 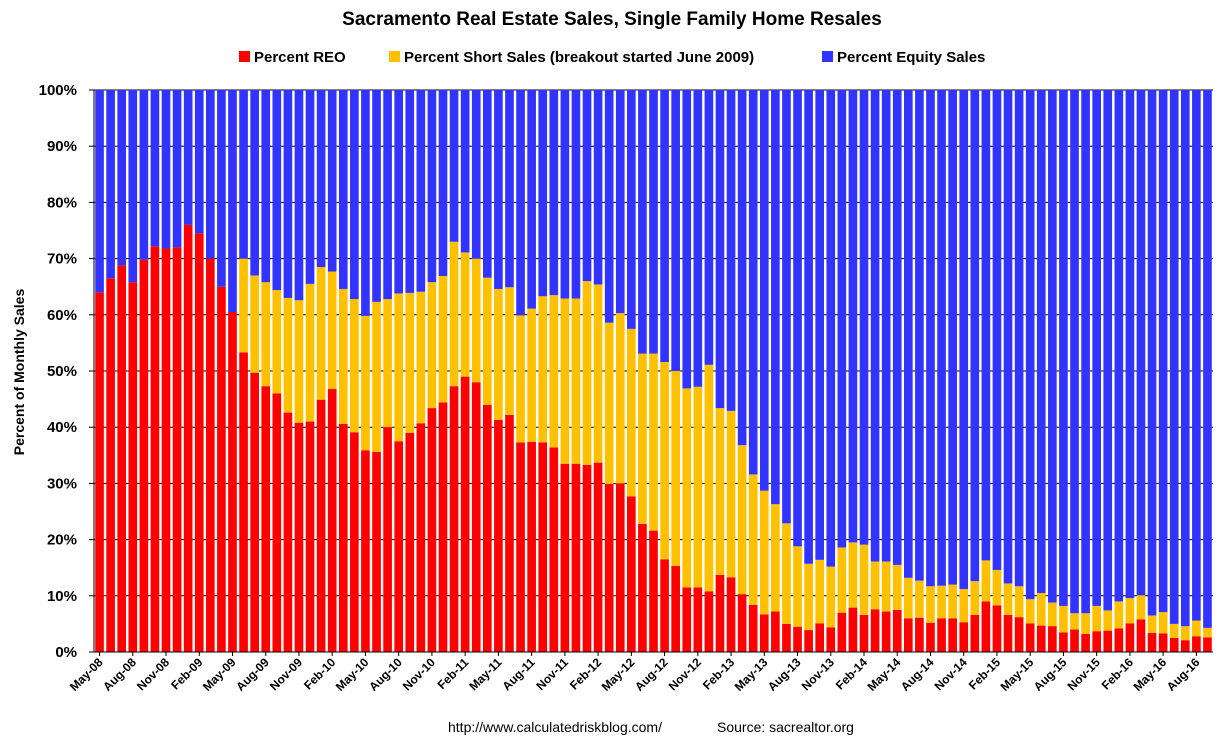 I want to click on x-tick-label: Feb-12, so click(x=585, y=673).